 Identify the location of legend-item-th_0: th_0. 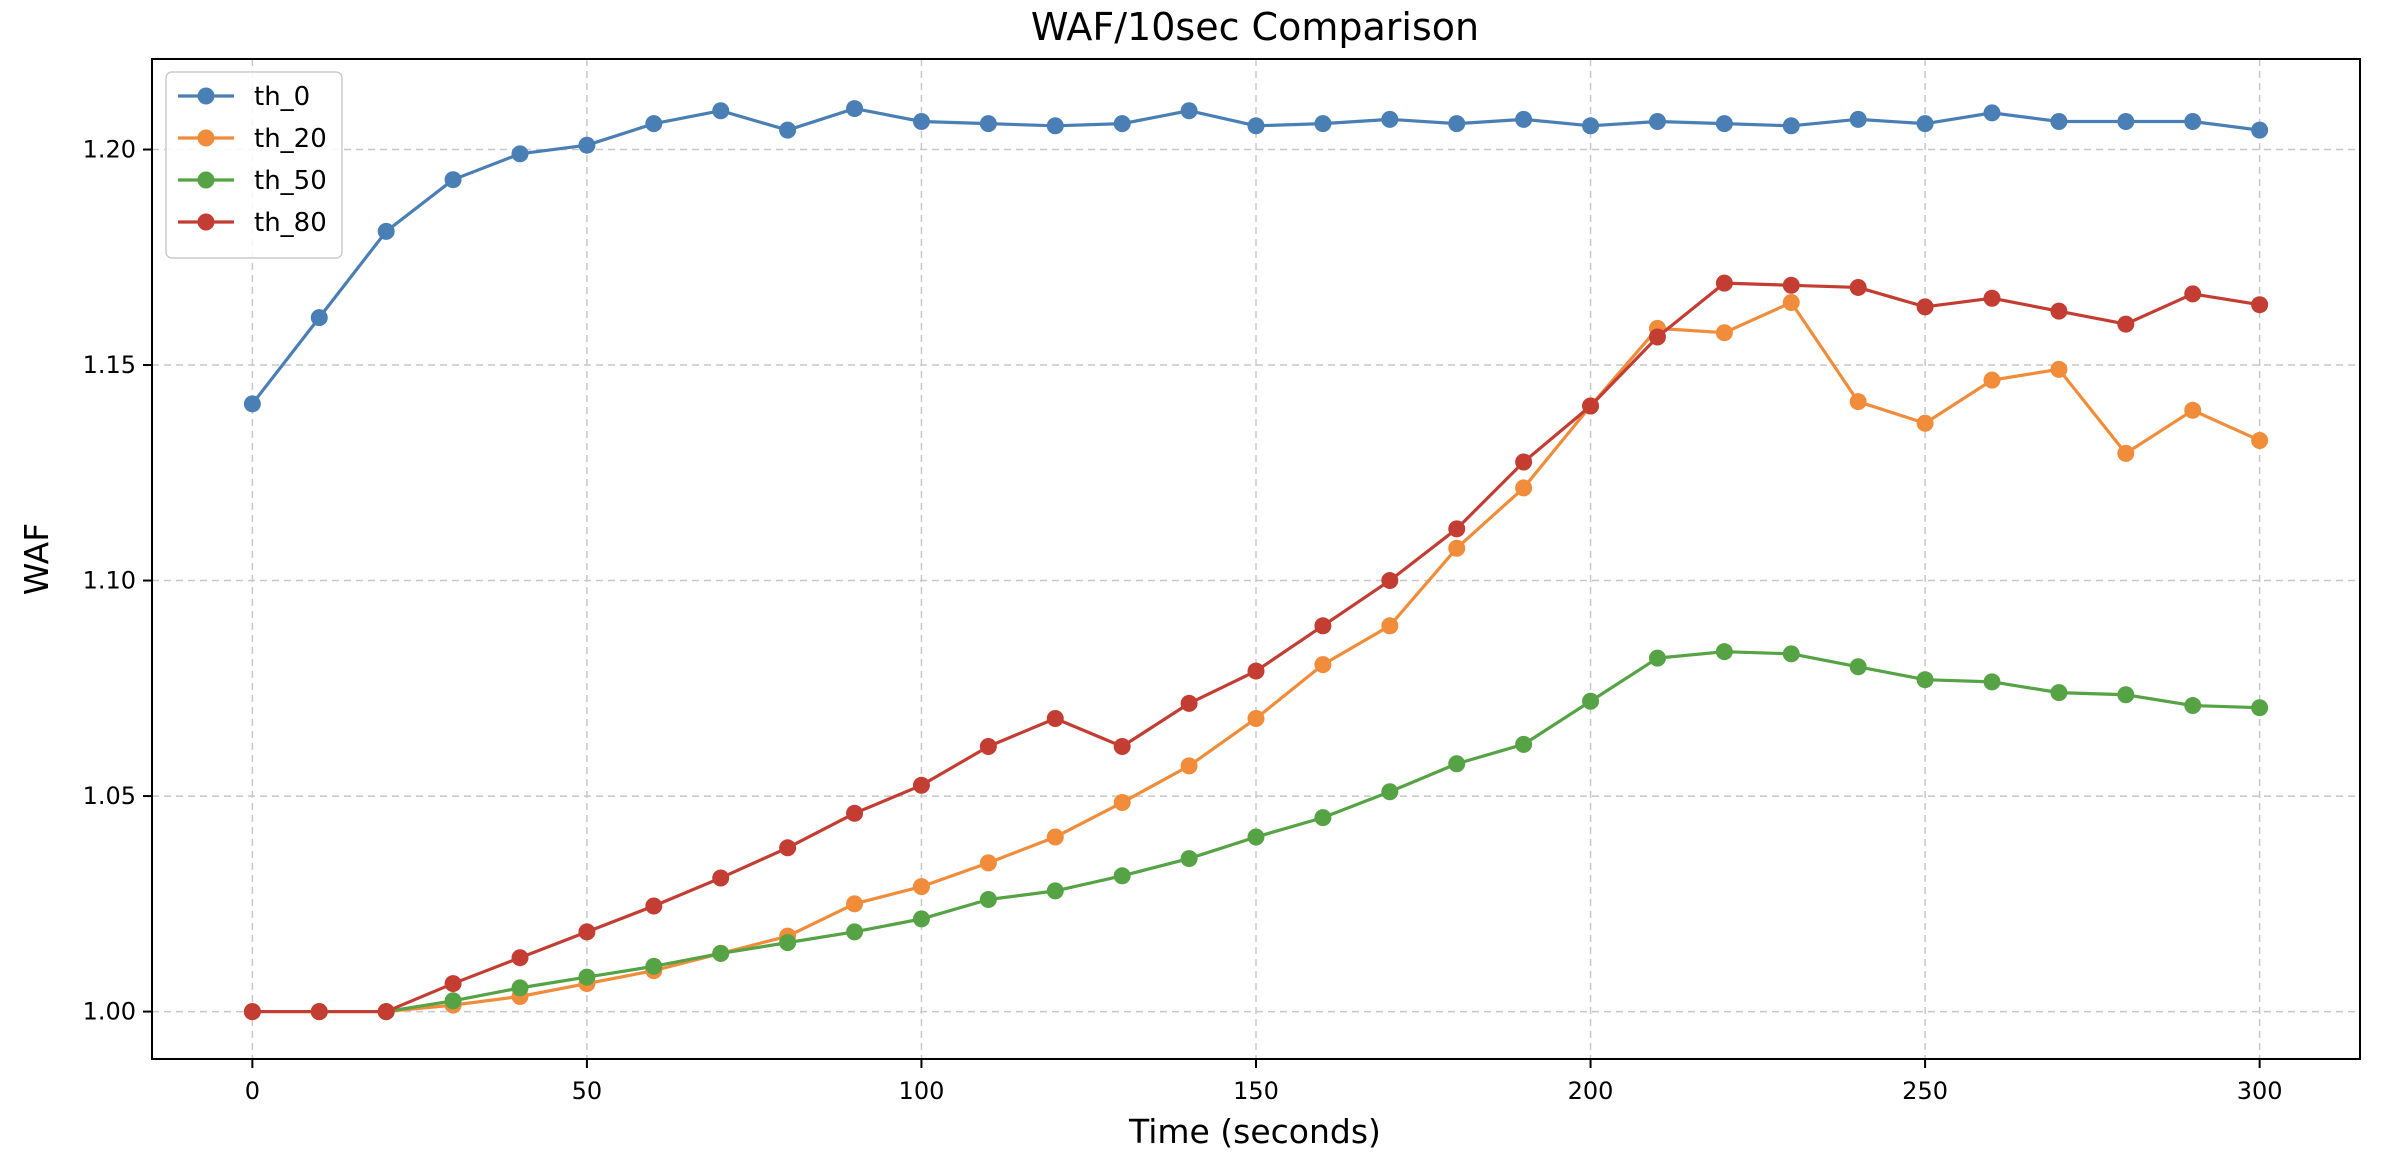
(244, 97).